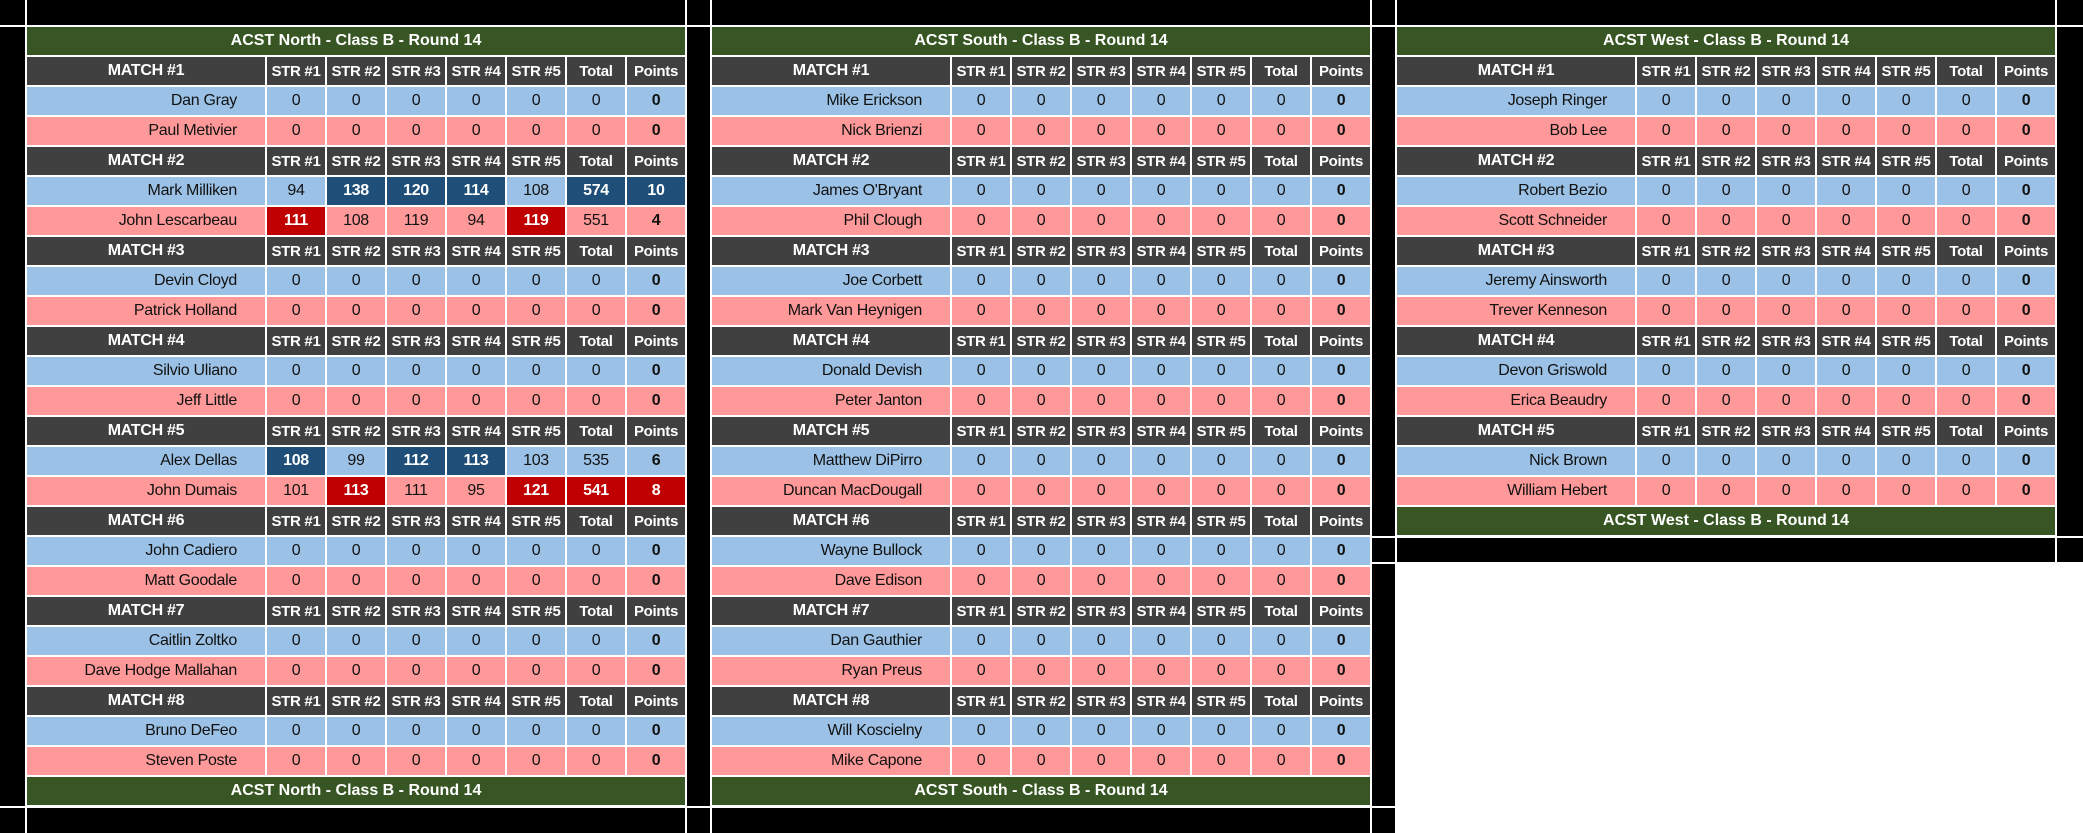  I want to click on player-name: Mike Capone, so click(831, 761).